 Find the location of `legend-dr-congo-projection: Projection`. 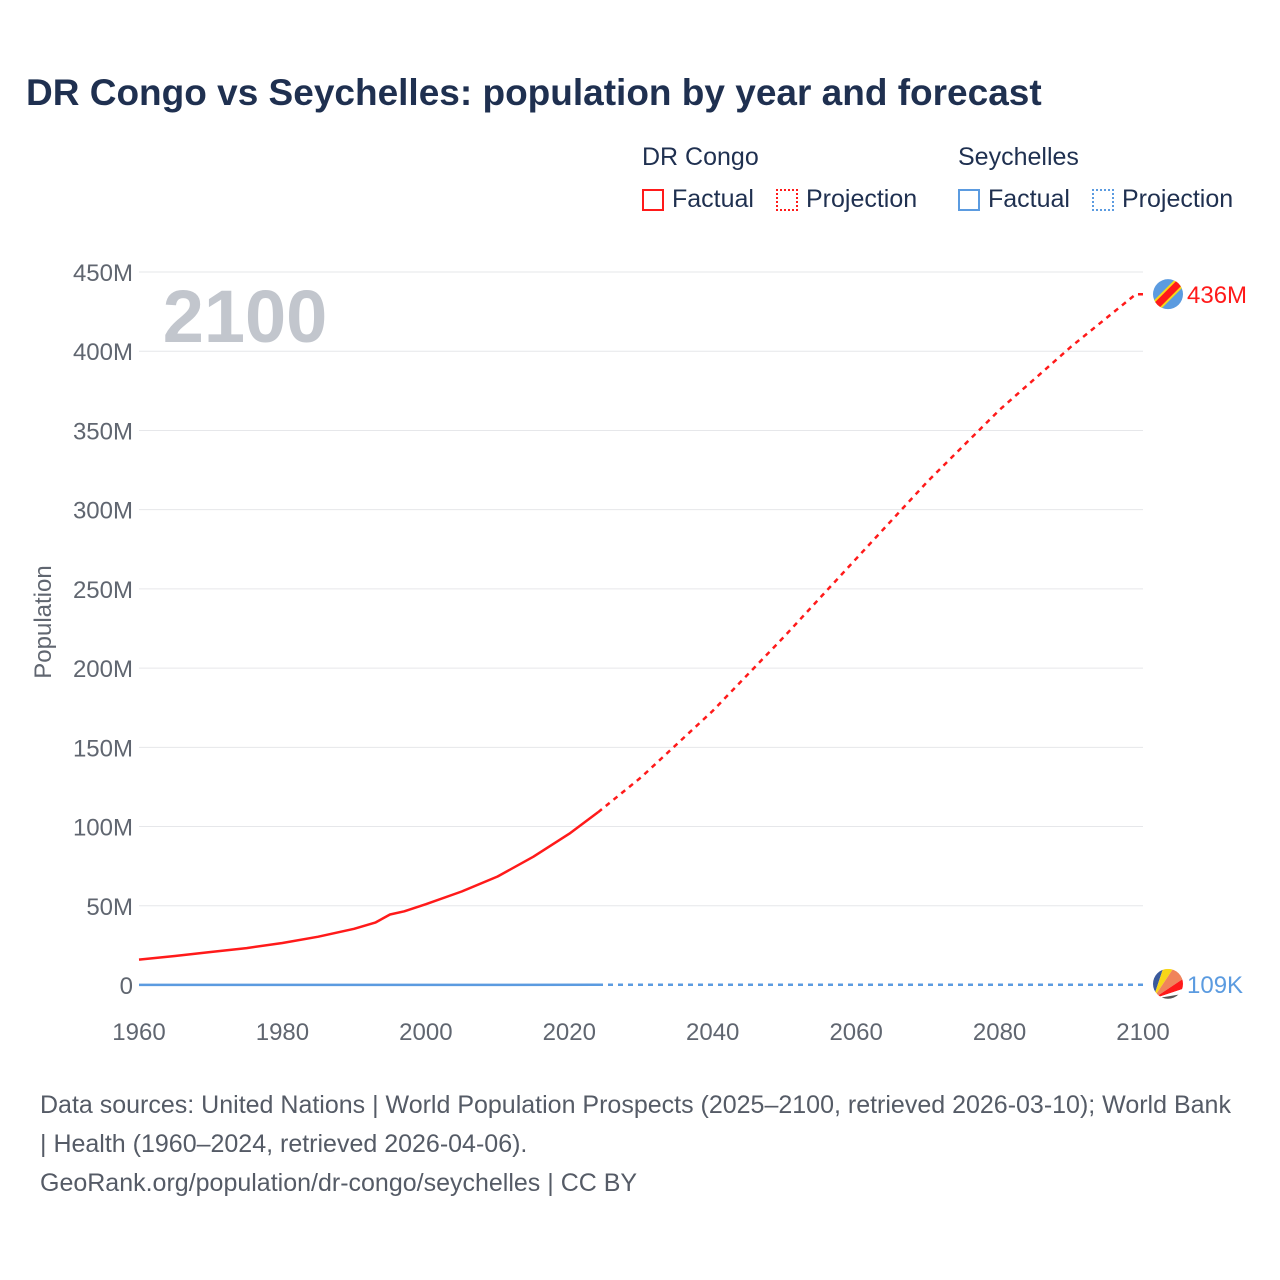

legend-dr-congo-projection: Projection is located at coordinates (846, 199).